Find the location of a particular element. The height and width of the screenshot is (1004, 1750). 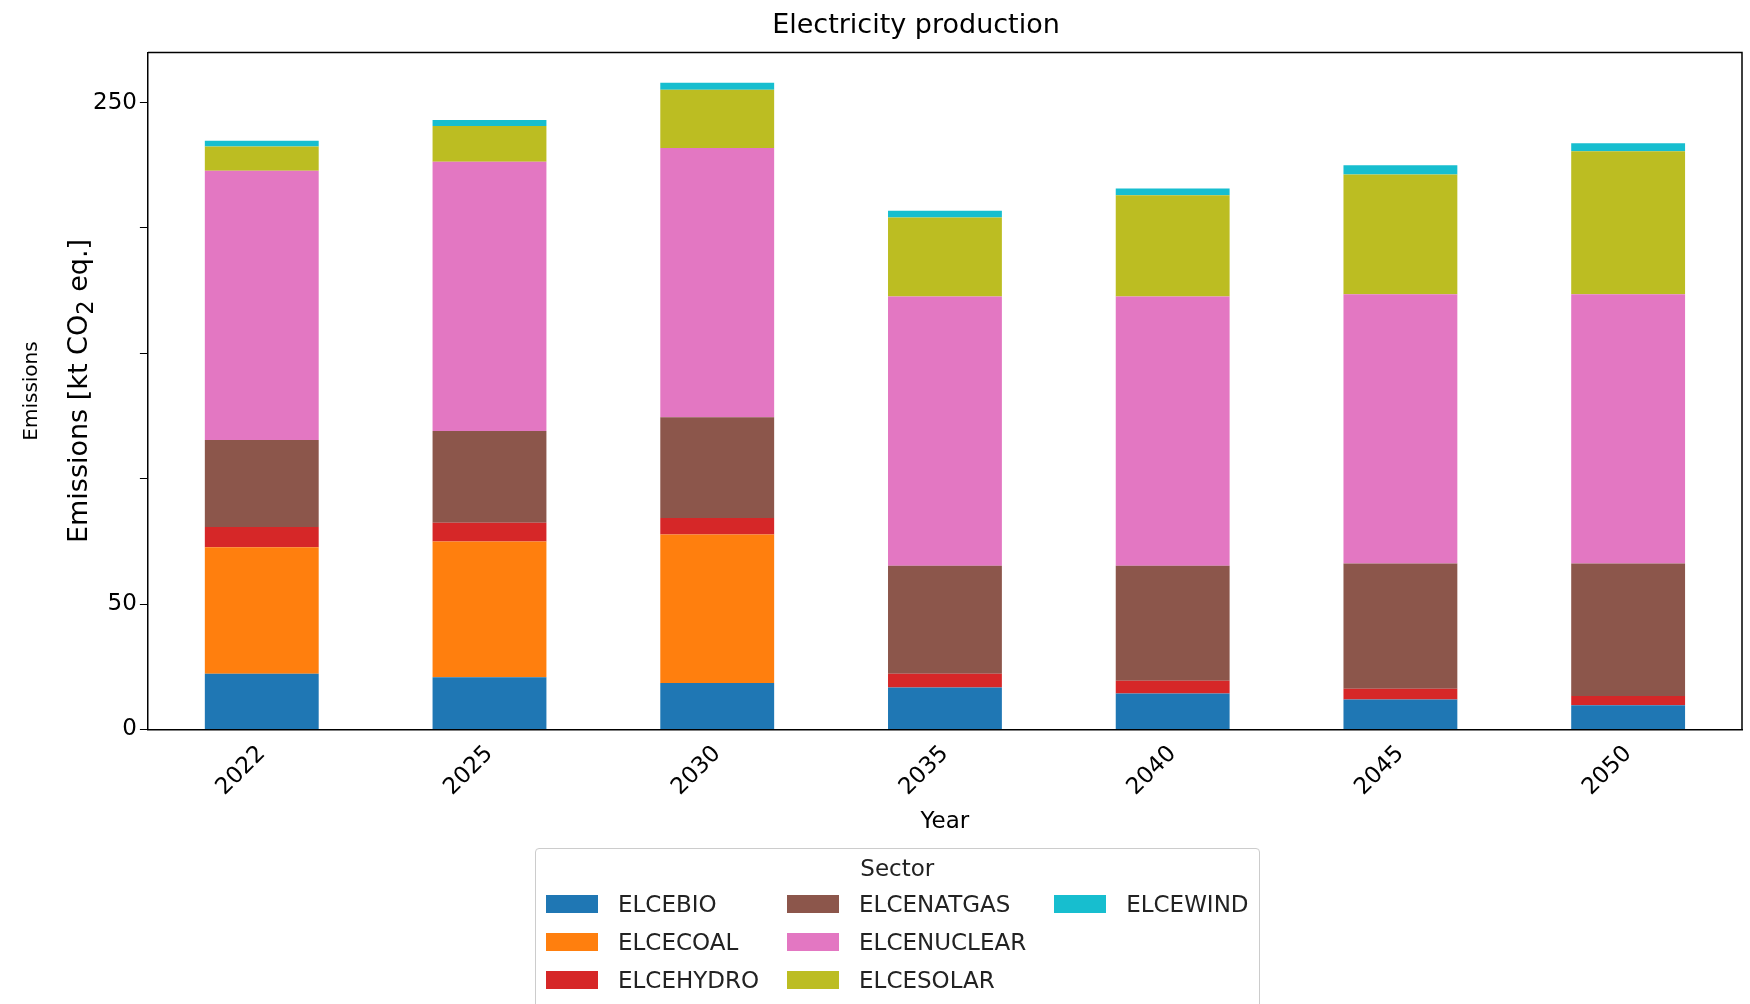

y-tick-label: 0 is located at coordinates (129, 727).